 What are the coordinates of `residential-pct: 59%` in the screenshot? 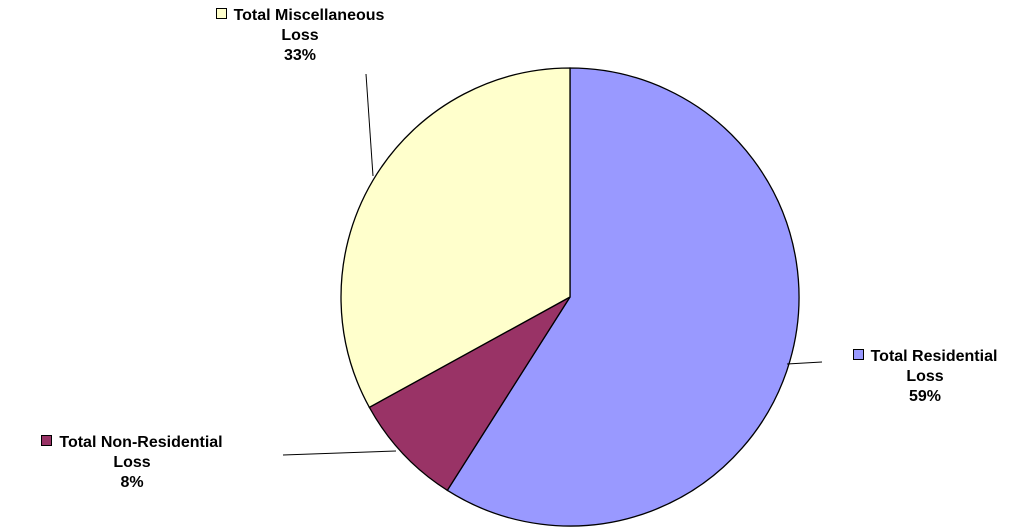 It's located at (925, 396).